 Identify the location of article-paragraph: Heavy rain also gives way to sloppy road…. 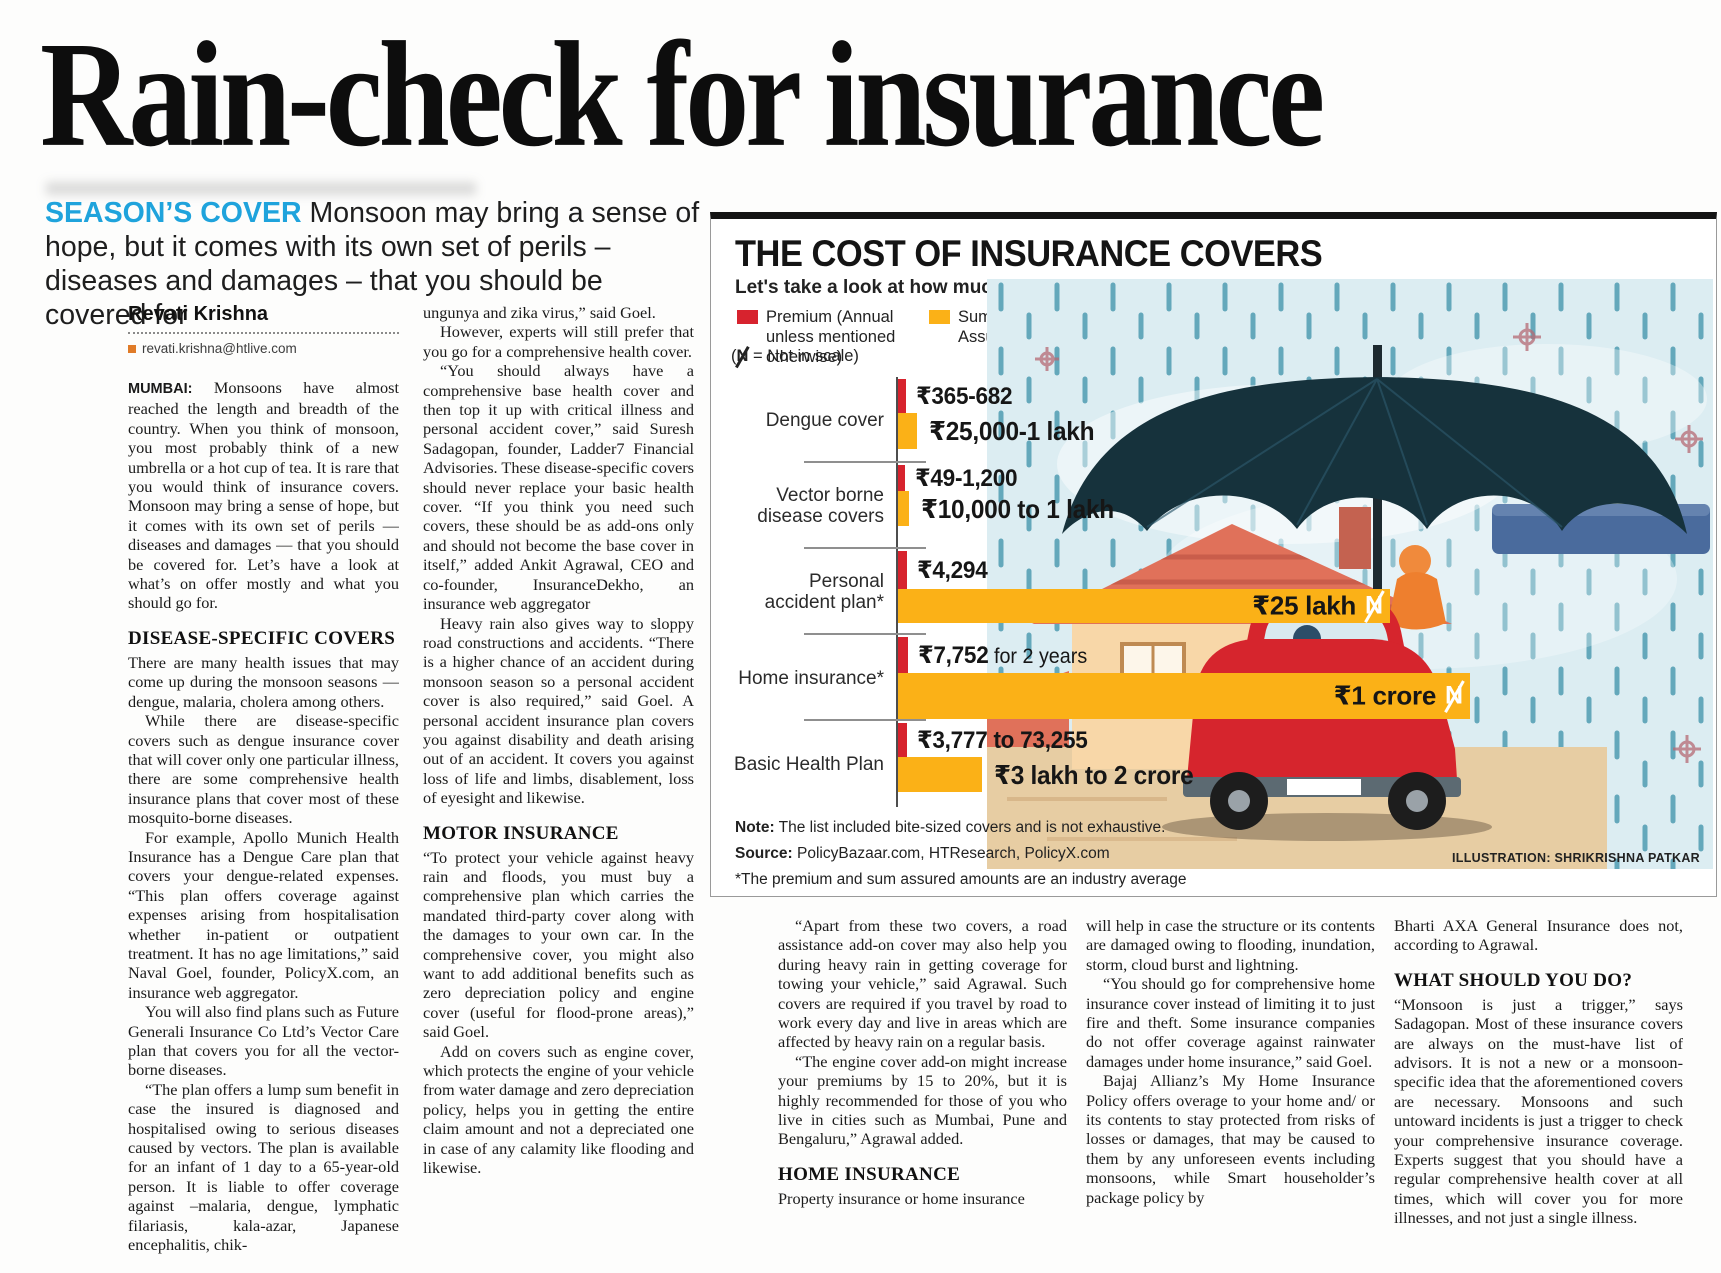
(558, 710).